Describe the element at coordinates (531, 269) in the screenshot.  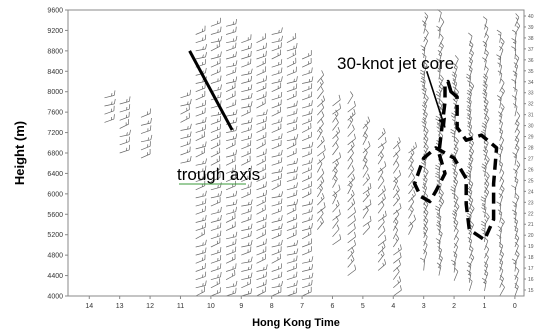
I see `right-tick-label: 17` at that location.